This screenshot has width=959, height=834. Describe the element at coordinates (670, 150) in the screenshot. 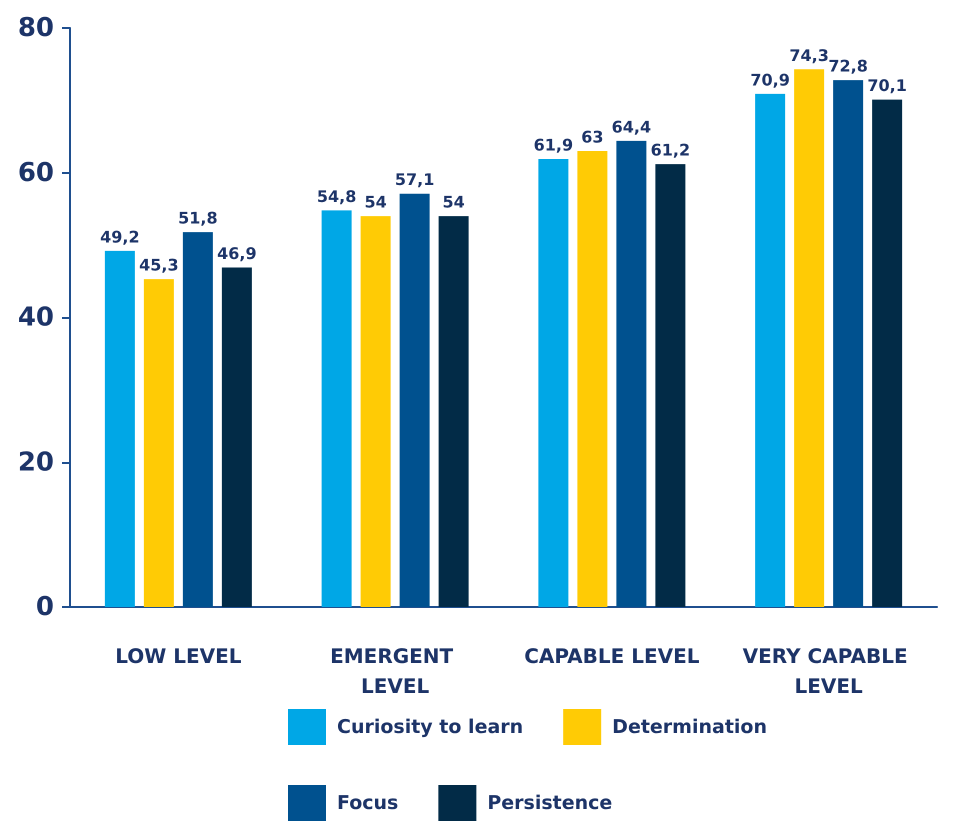

I see `data-label: 61,2` at that location.